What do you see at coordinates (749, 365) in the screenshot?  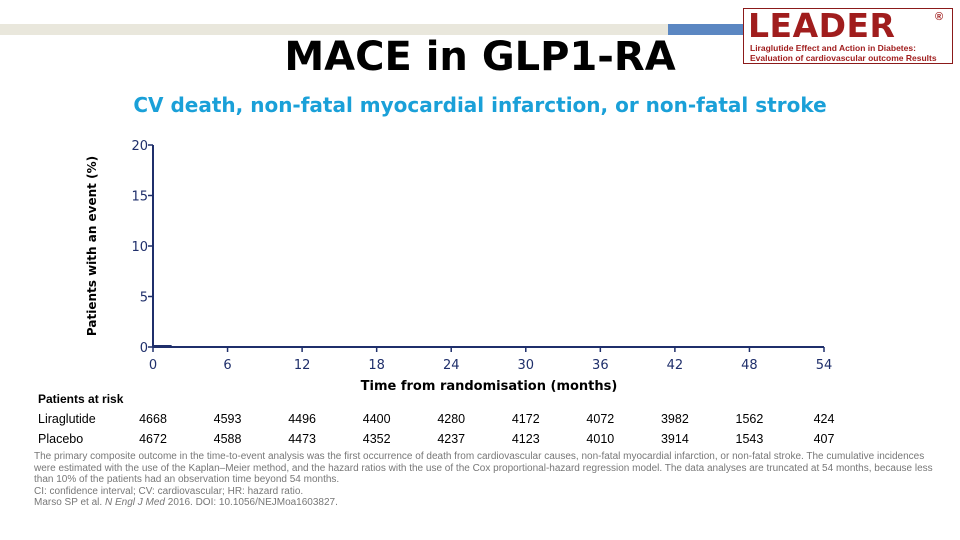 I see `x-tick-label: 48` at bounding box center [749, 365].